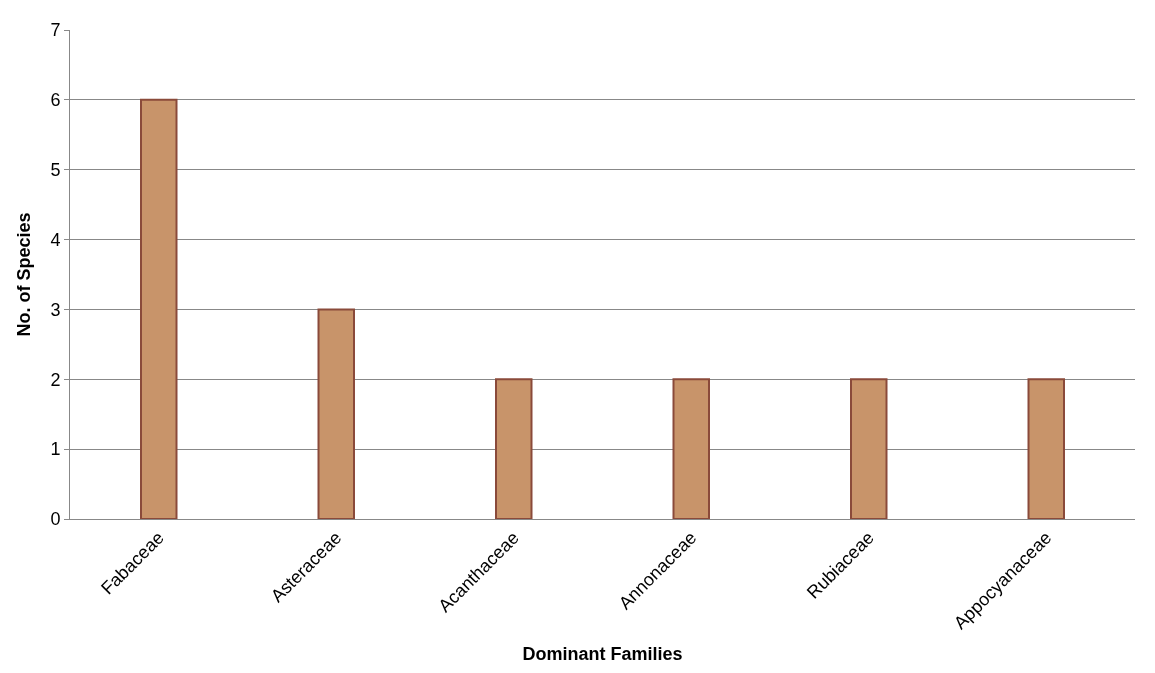  Describe the element at coordinates (55, 100) in the screenshot. I see `y-tick-label: 6` at that location.